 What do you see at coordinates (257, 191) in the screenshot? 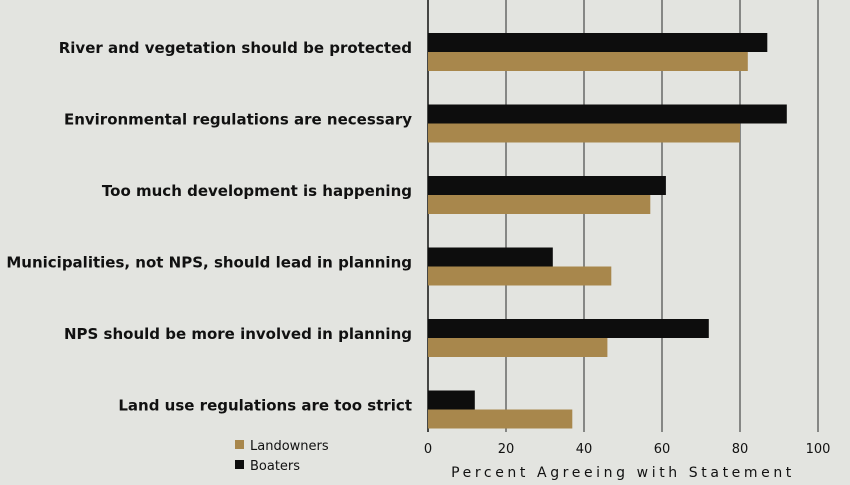
I see `category-label-2: Too much development is happening` at bounding box center [257, 191].